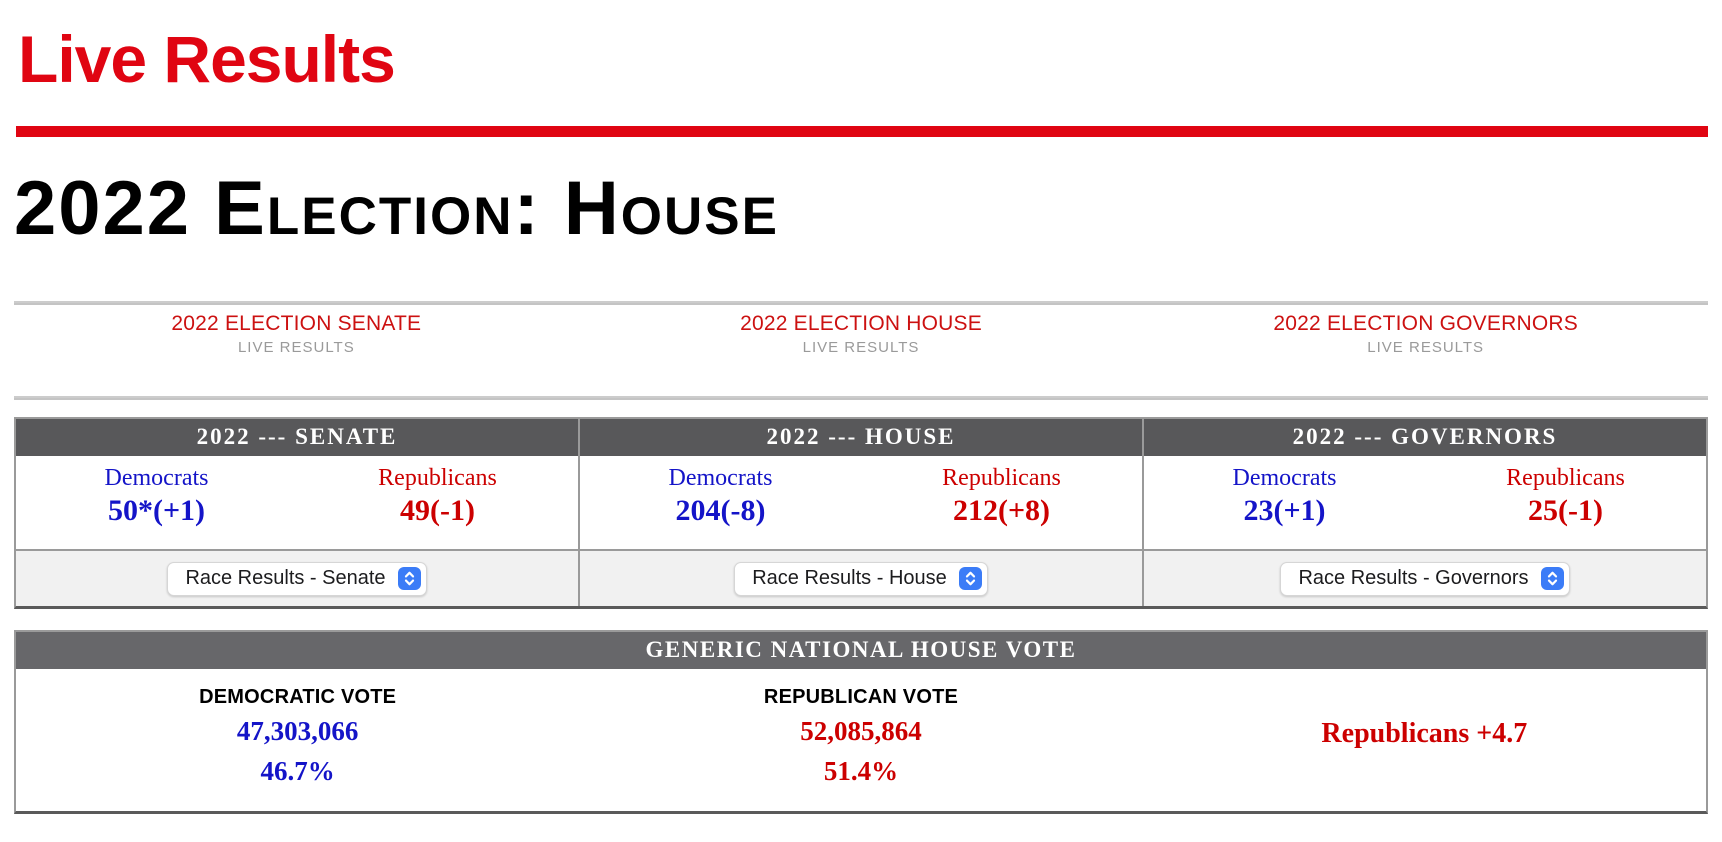 This screenshot has height=842, width=1722. I want to click on governors-democrats-cell: Democrats 23(+1), so click(1284, 502).